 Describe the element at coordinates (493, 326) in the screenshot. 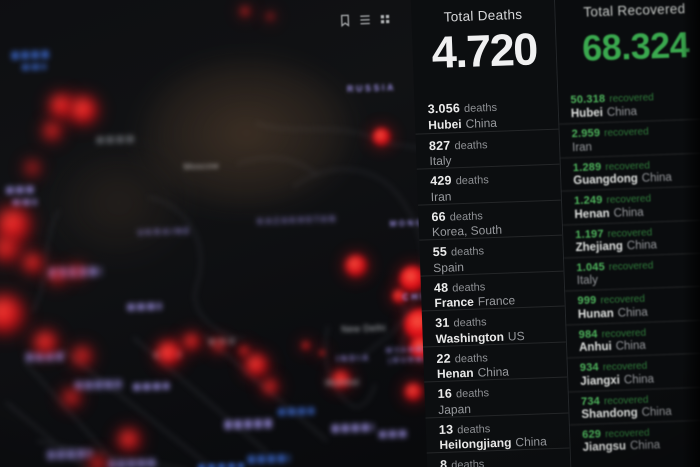

I see `deaths-list-item: 31 deaths Washington US` at that location.